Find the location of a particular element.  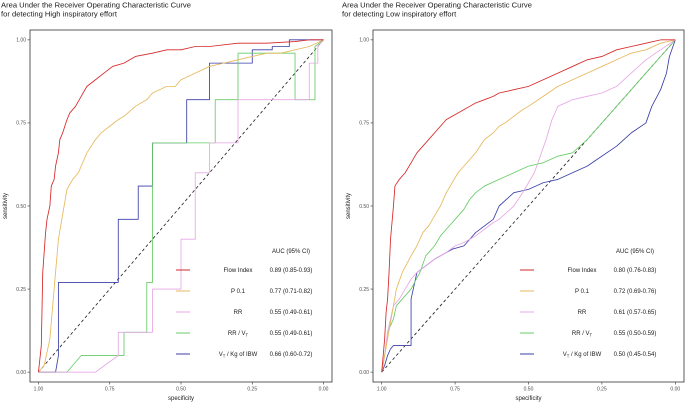

legend-auc-value: 0.50 (0.45-0.54) is located at coordinates (635, 355).